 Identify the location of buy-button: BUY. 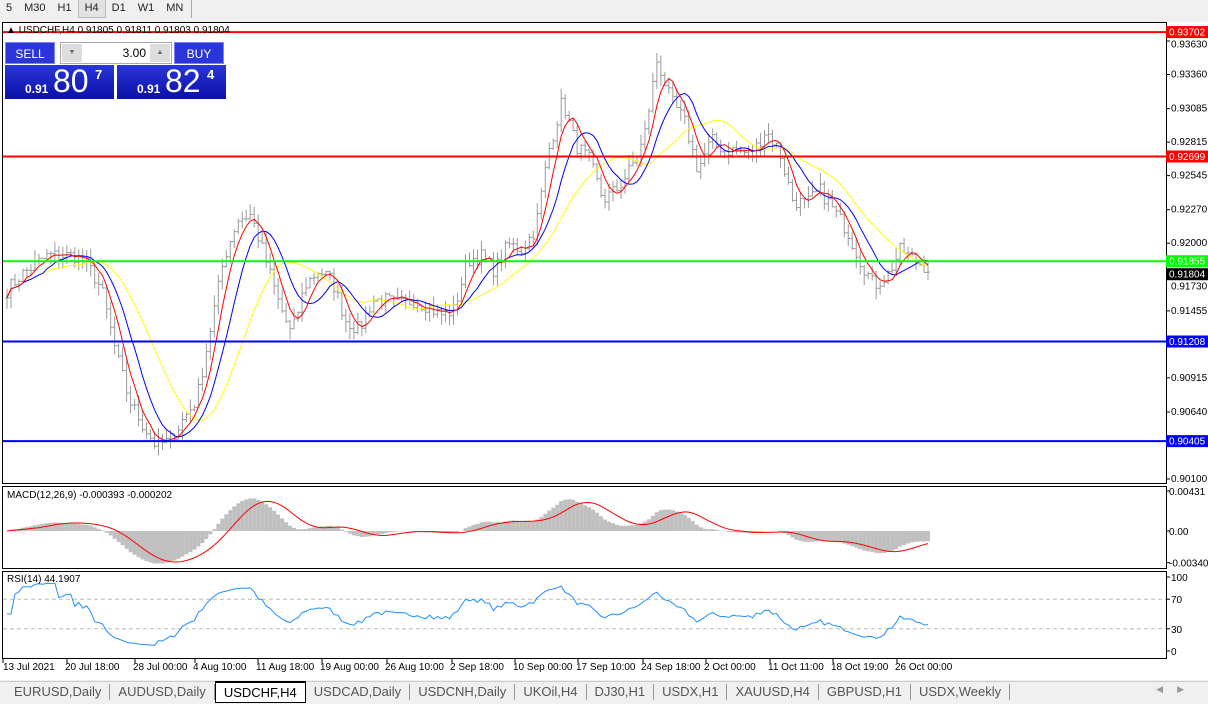
(199, 53).